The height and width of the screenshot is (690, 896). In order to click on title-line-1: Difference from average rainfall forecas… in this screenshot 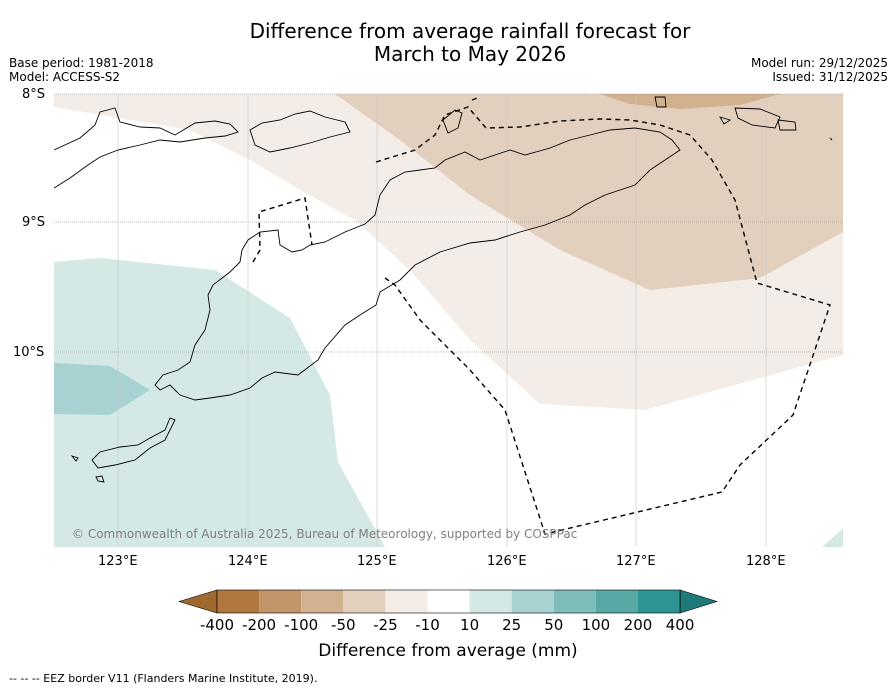, I will do `click(470, 31)`.